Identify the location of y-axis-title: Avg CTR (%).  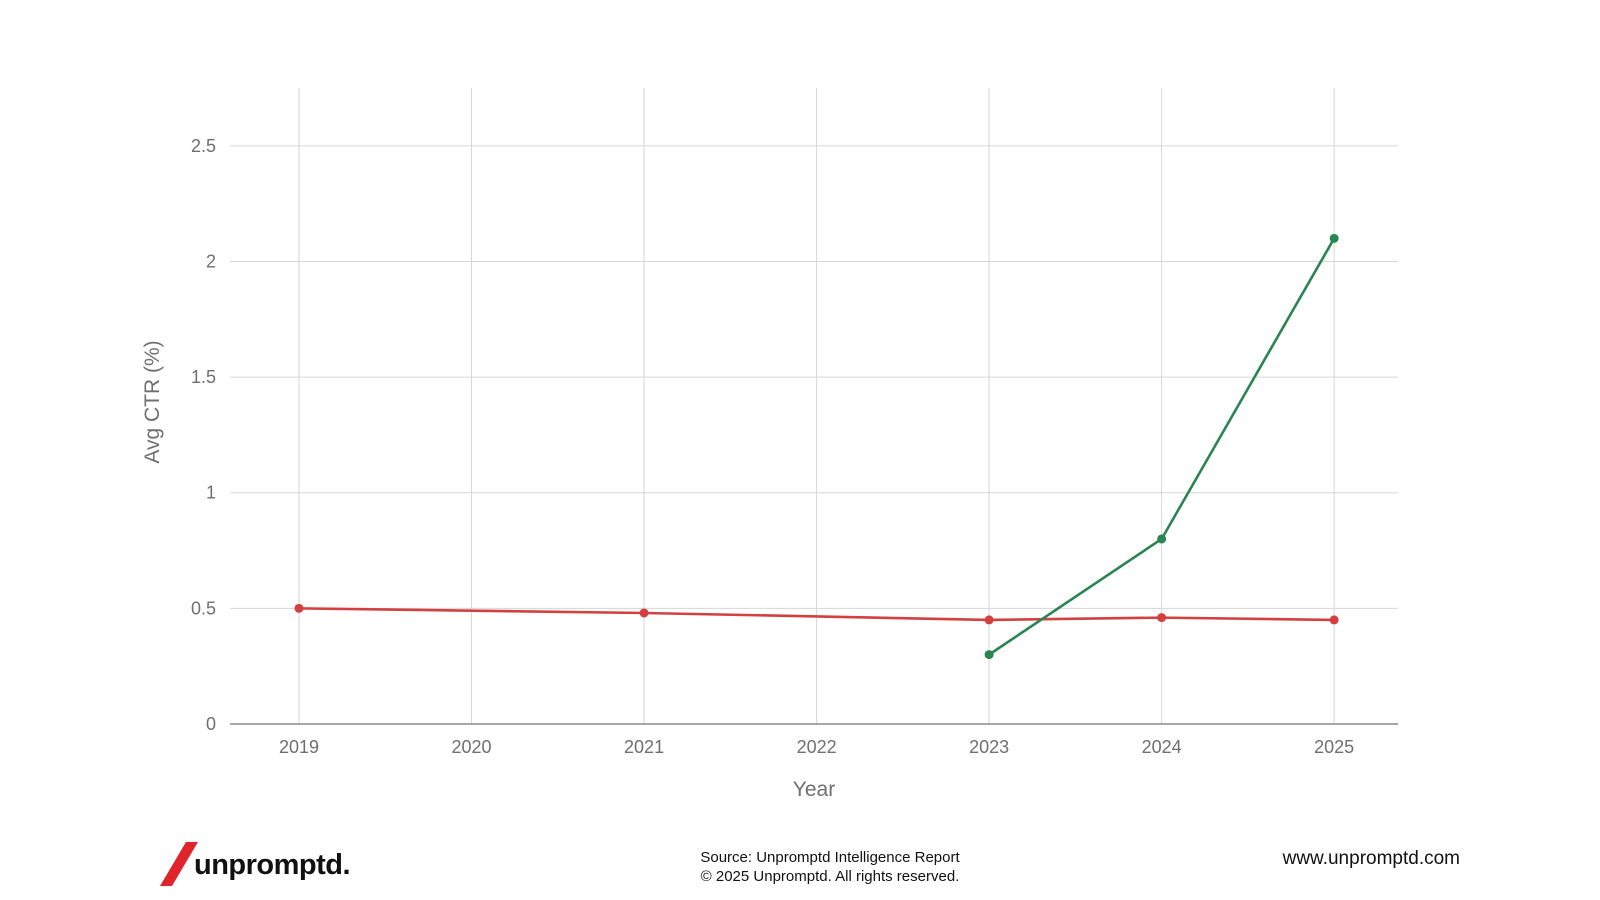
(152, 401).